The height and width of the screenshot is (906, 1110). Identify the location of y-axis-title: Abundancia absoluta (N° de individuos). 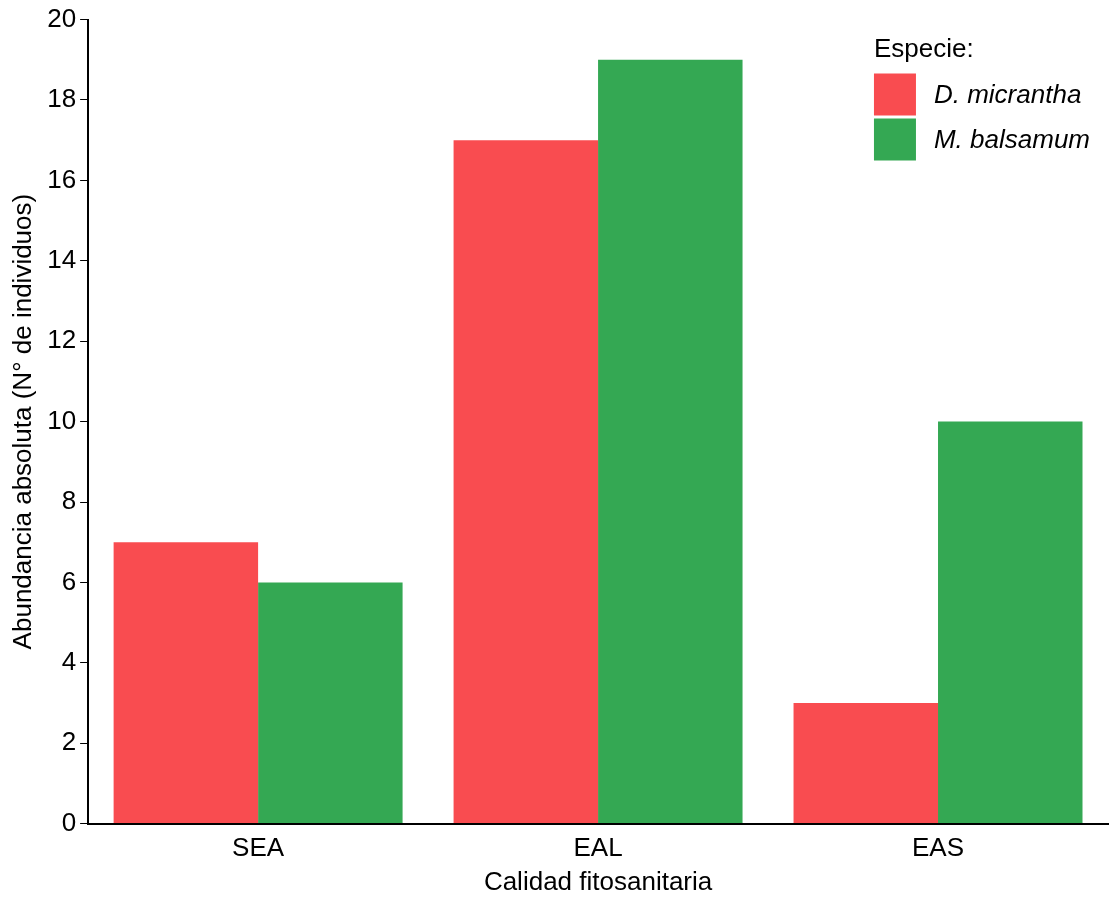
(21, 421).